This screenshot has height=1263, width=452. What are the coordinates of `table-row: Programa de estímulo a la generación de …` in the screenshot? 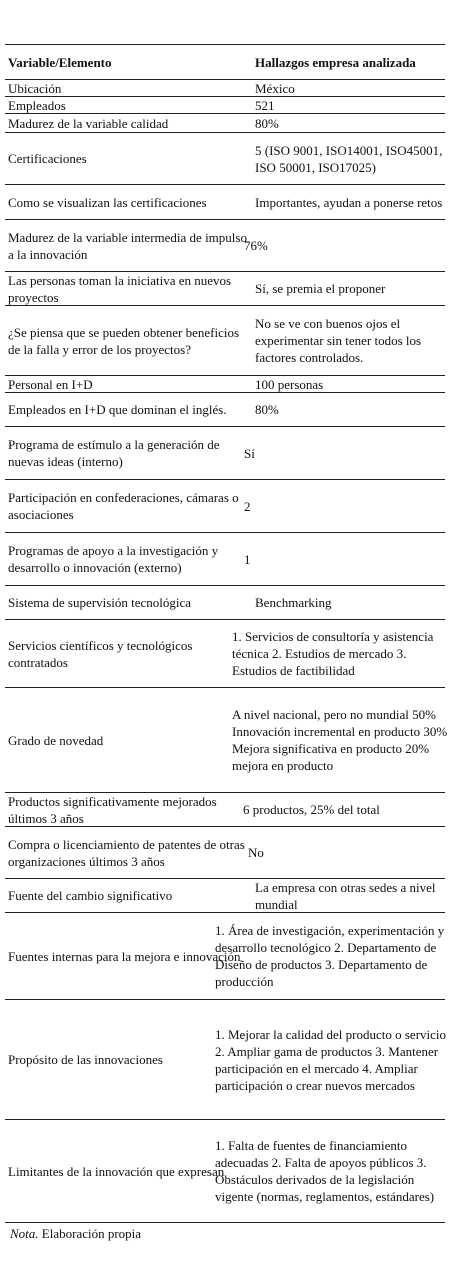 It's located at (225, 453).